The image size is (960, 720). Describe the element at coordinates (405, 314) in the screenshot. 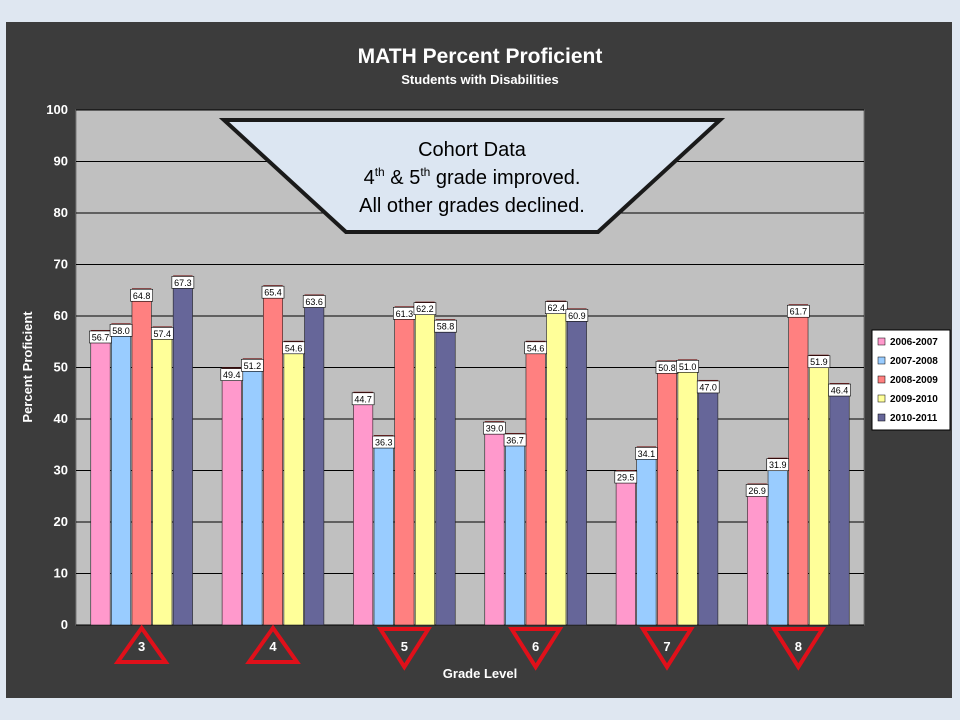

I see `data-label: 61.3` at that location.